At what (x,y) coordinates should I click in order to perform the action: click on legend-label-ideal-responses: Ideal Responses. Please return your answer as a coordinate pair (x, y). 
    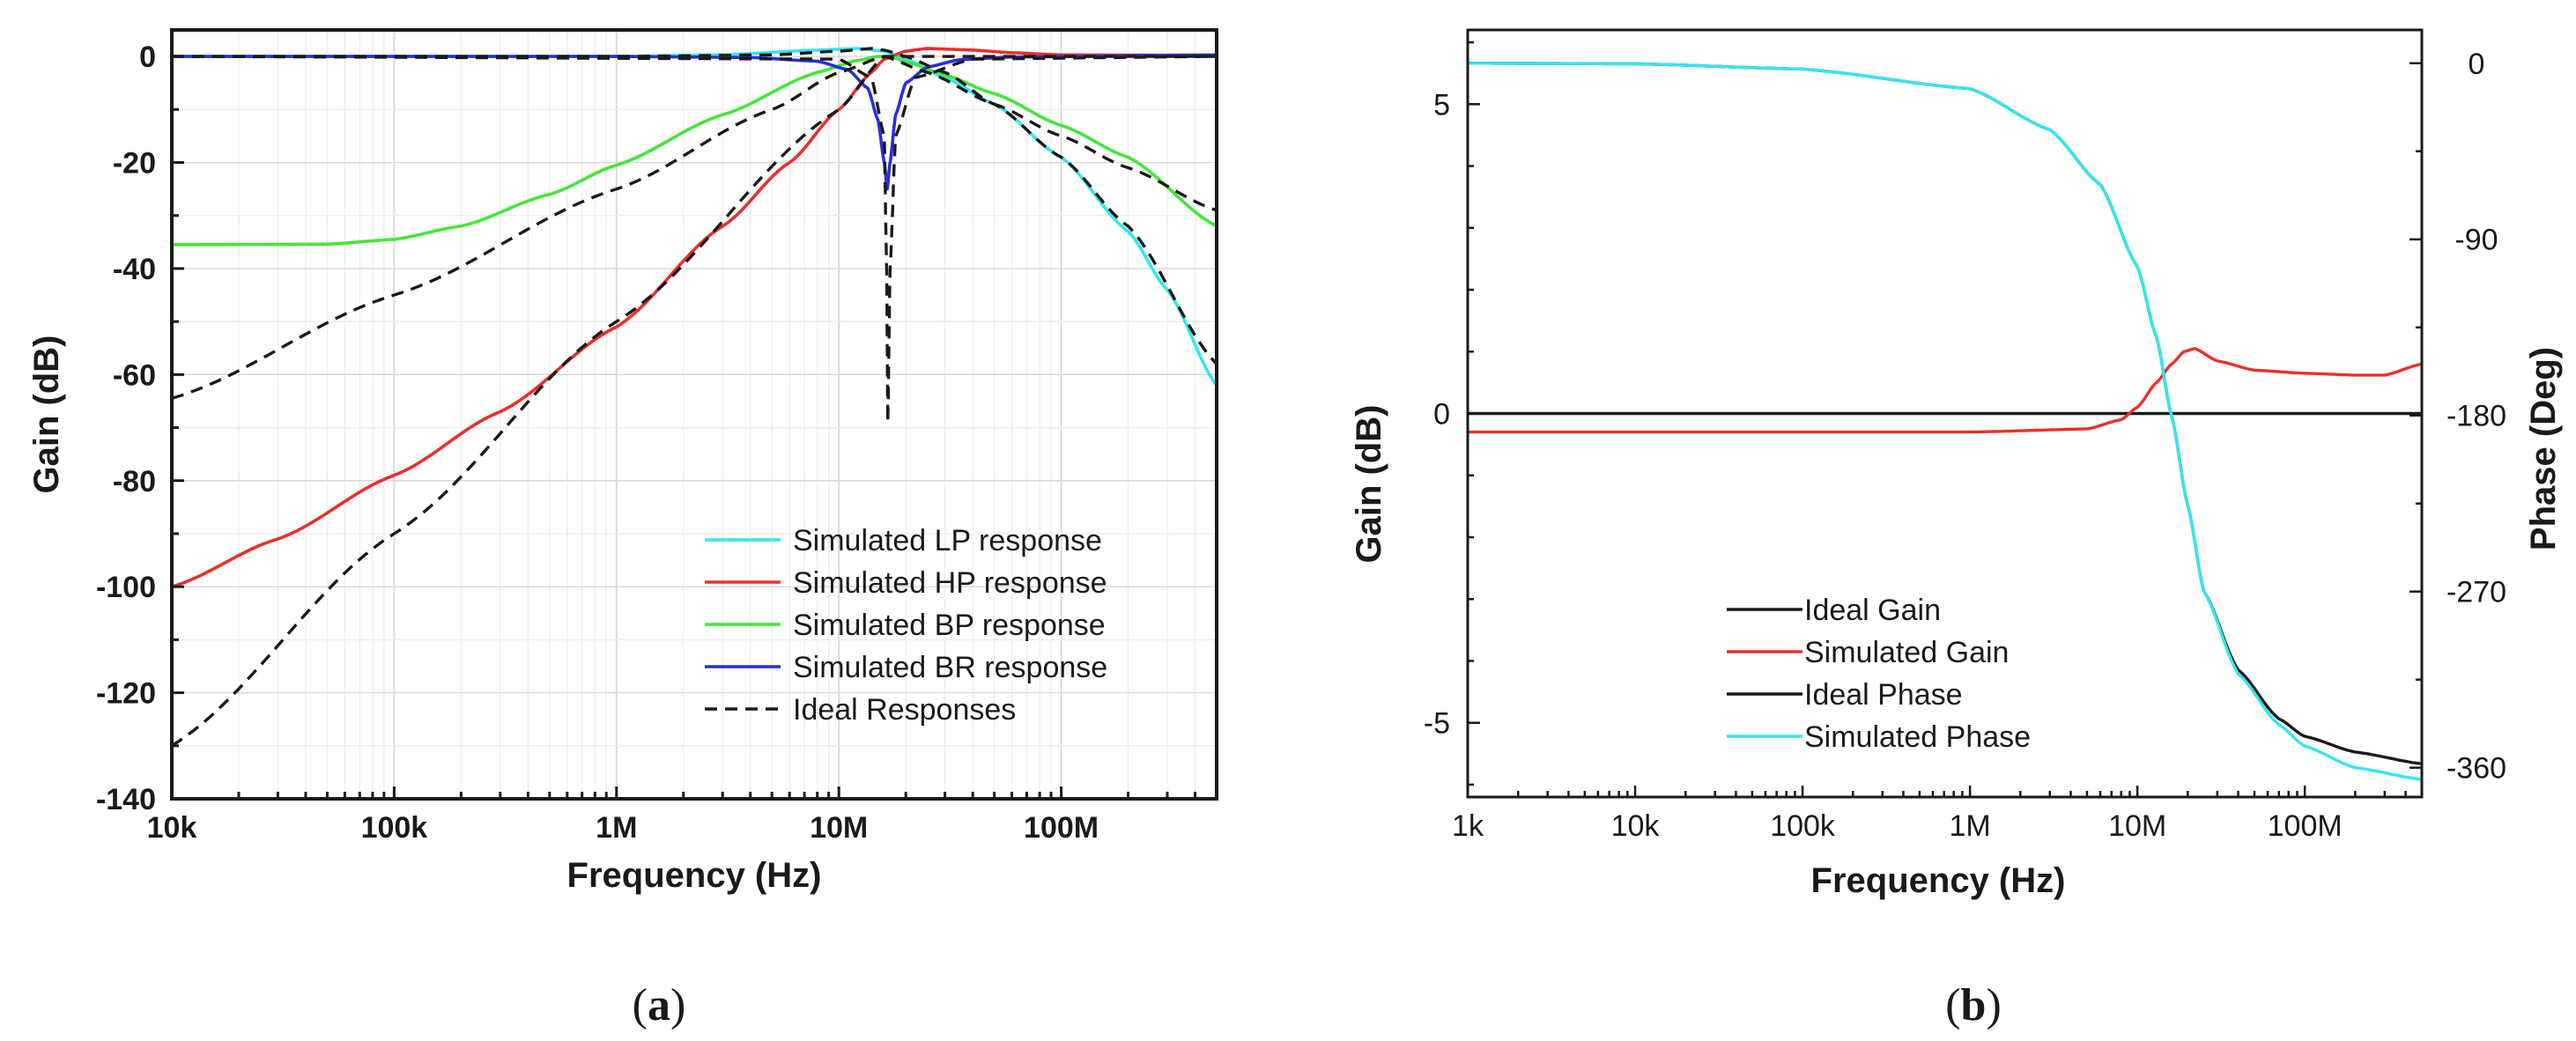
    Looking at the image, I should click on (904, 710).